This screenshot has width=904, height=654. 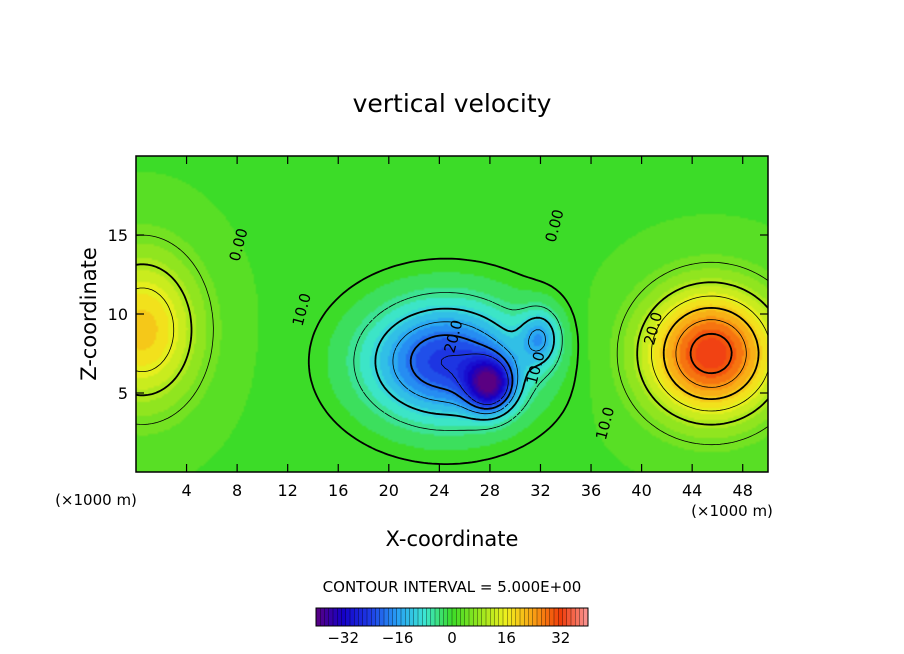 What do you see at coordinates (237, 490) in the screenshot?
I see `x-tick-label: 8` at bounding box center [237, 490].